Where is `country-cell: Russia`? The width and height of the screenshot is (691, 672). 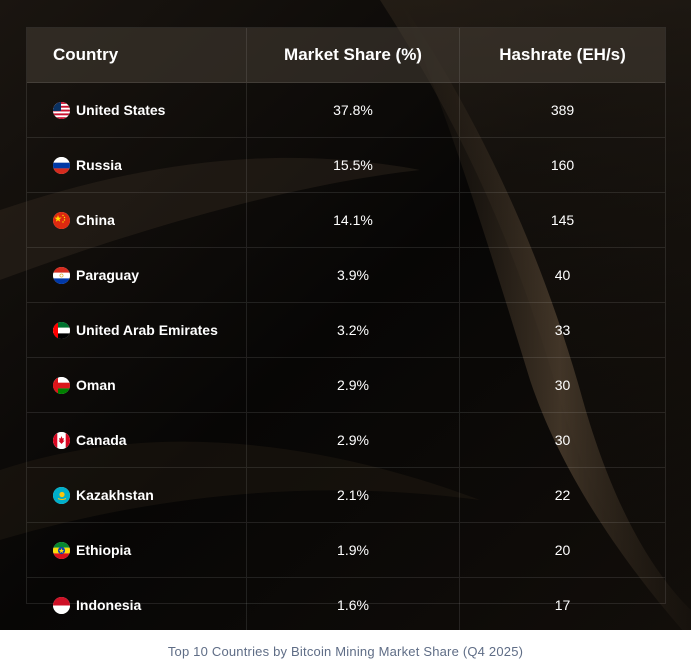 country-cell: Russia is located at coordinates (137, 165).